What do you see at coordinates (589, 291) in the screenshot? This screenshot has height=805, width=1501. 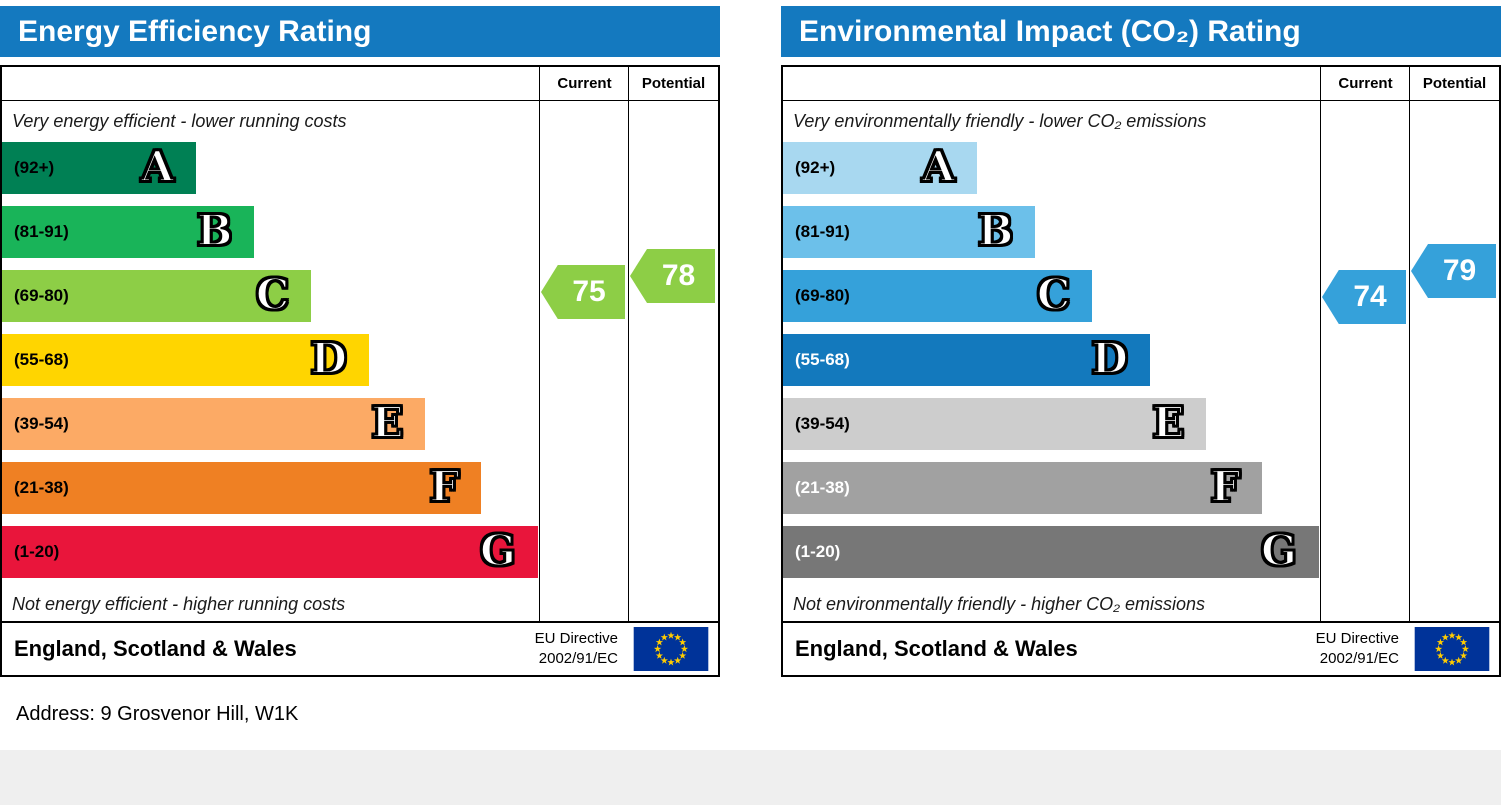 I see `current-rating-value: 75` at bounding box center [589, 291].